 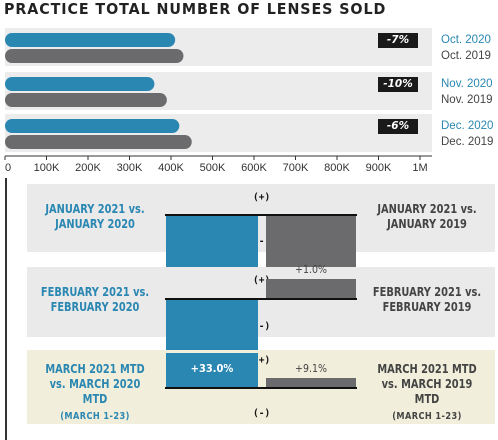 I want to click on tick-label: 300K, so click(x=129, y=168).